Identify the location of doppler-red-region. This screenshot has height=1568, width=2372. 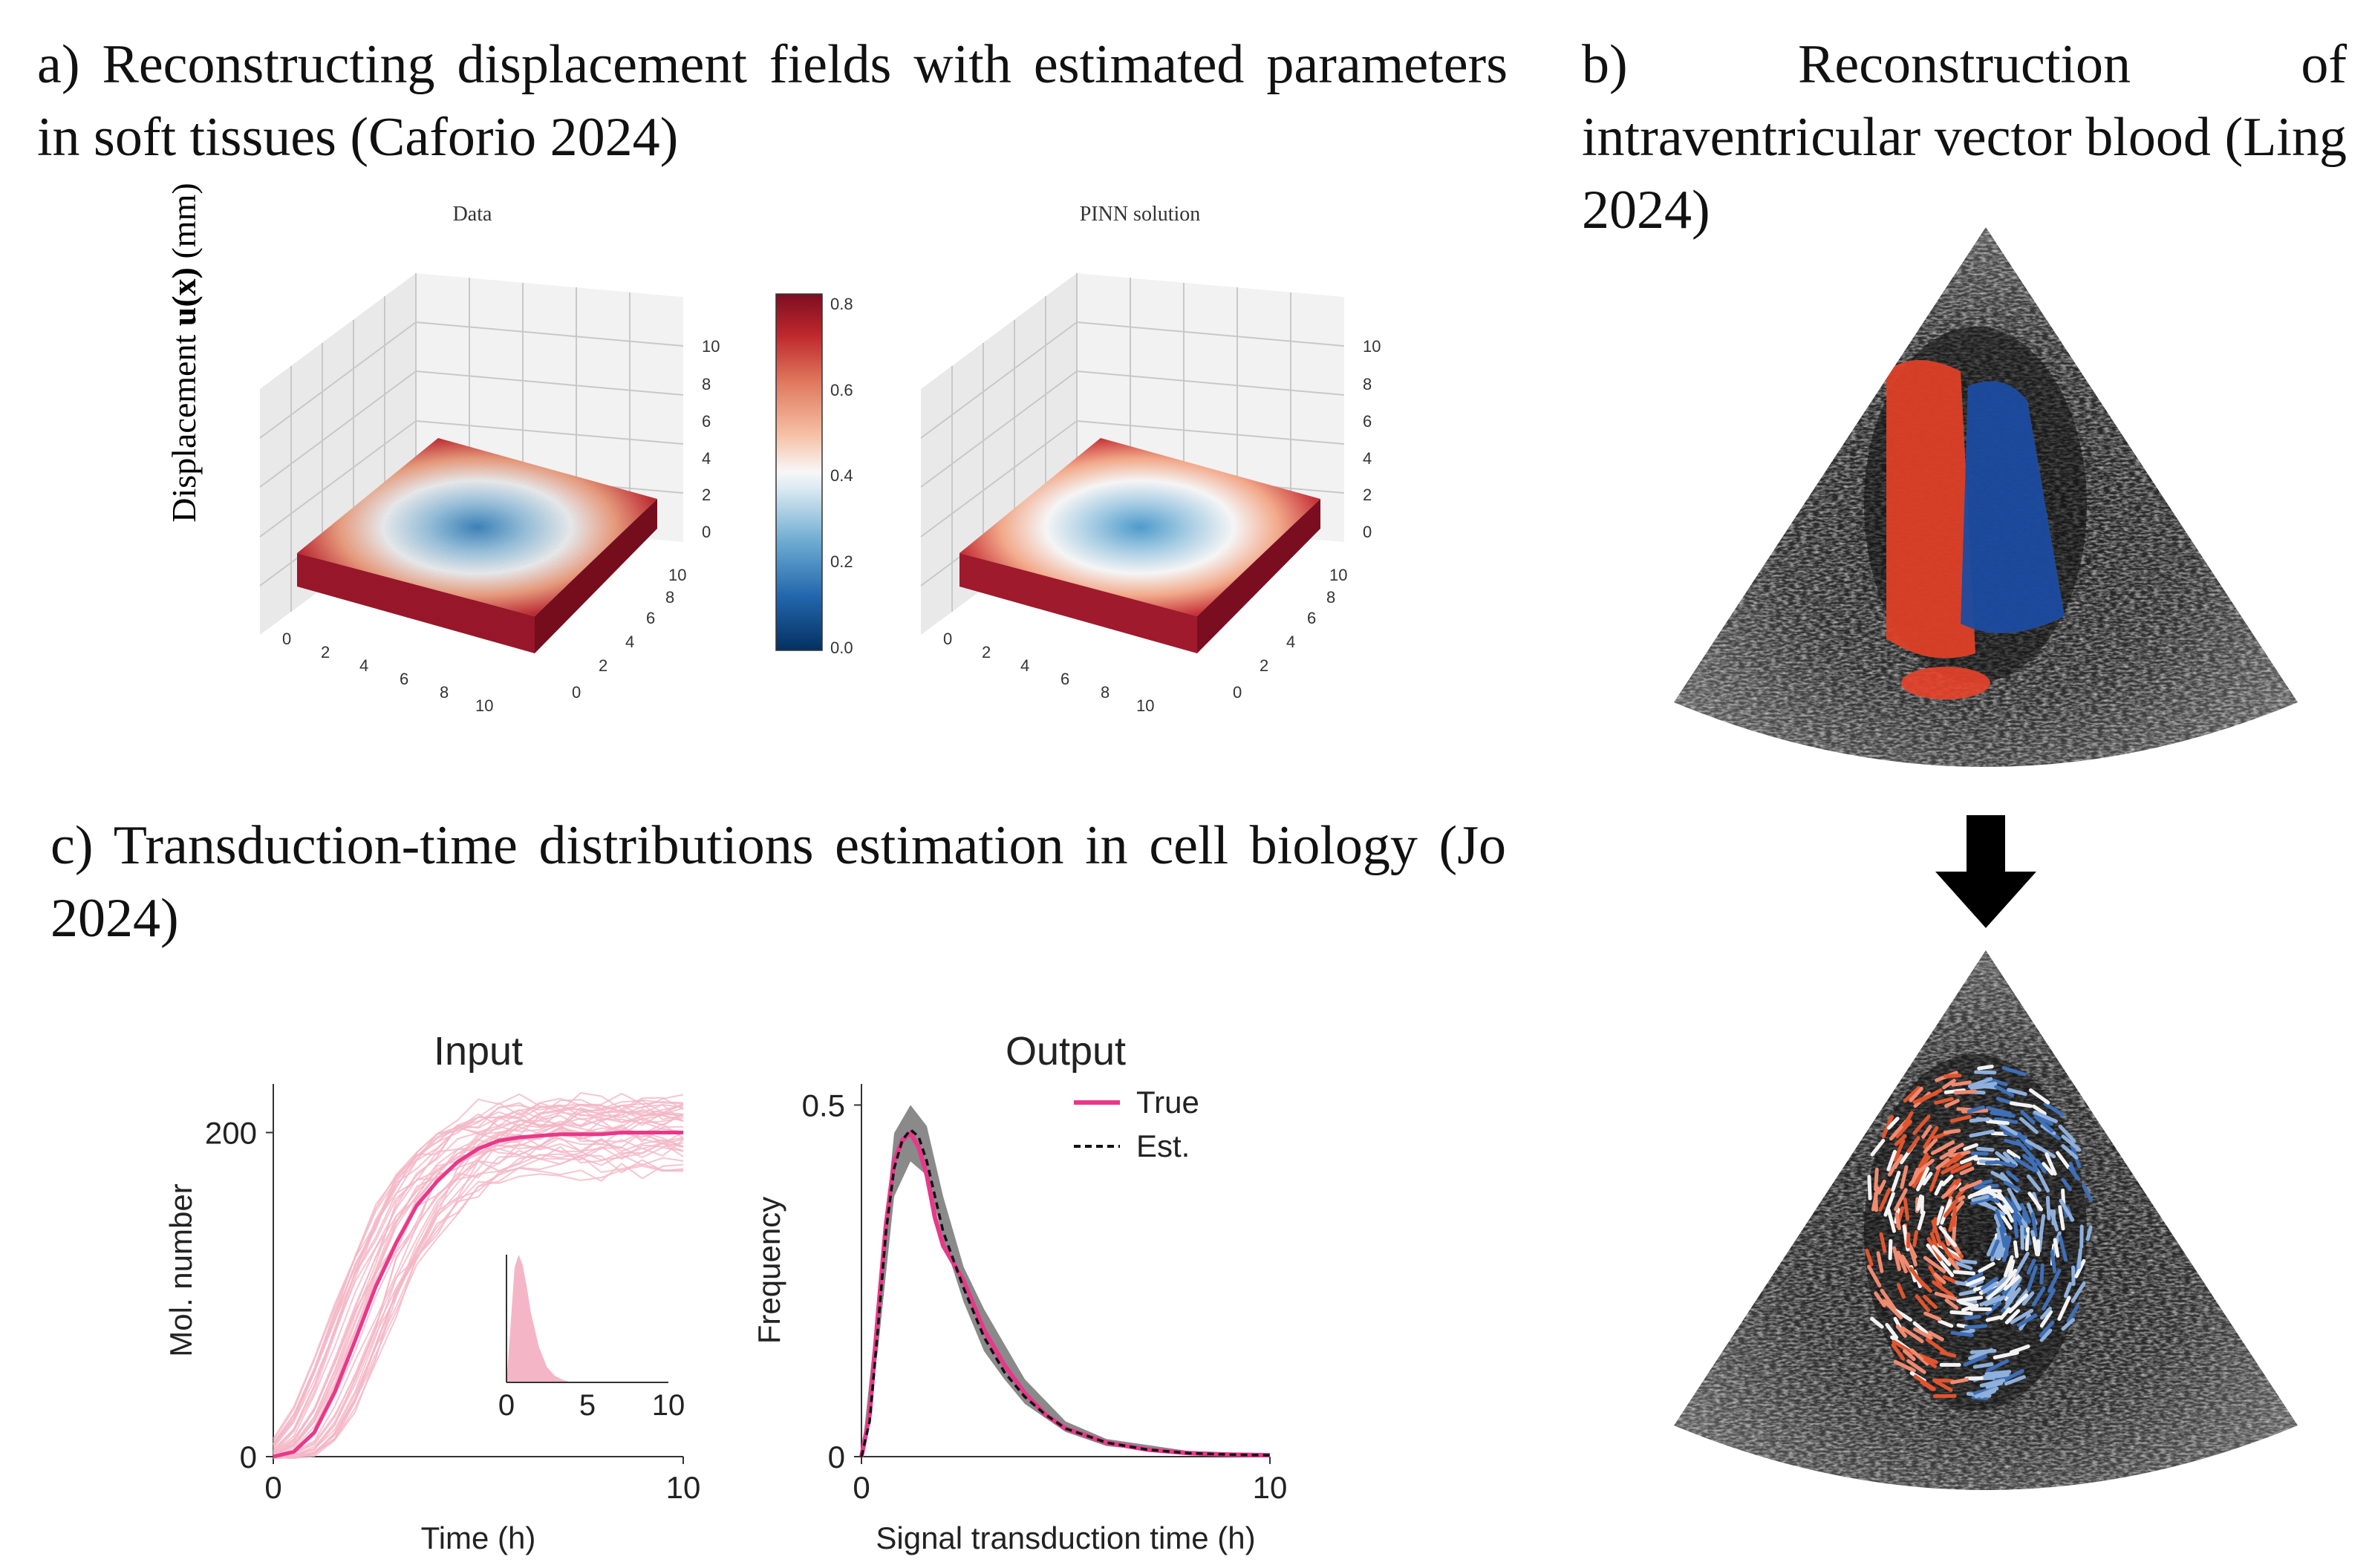
(1930, 509).